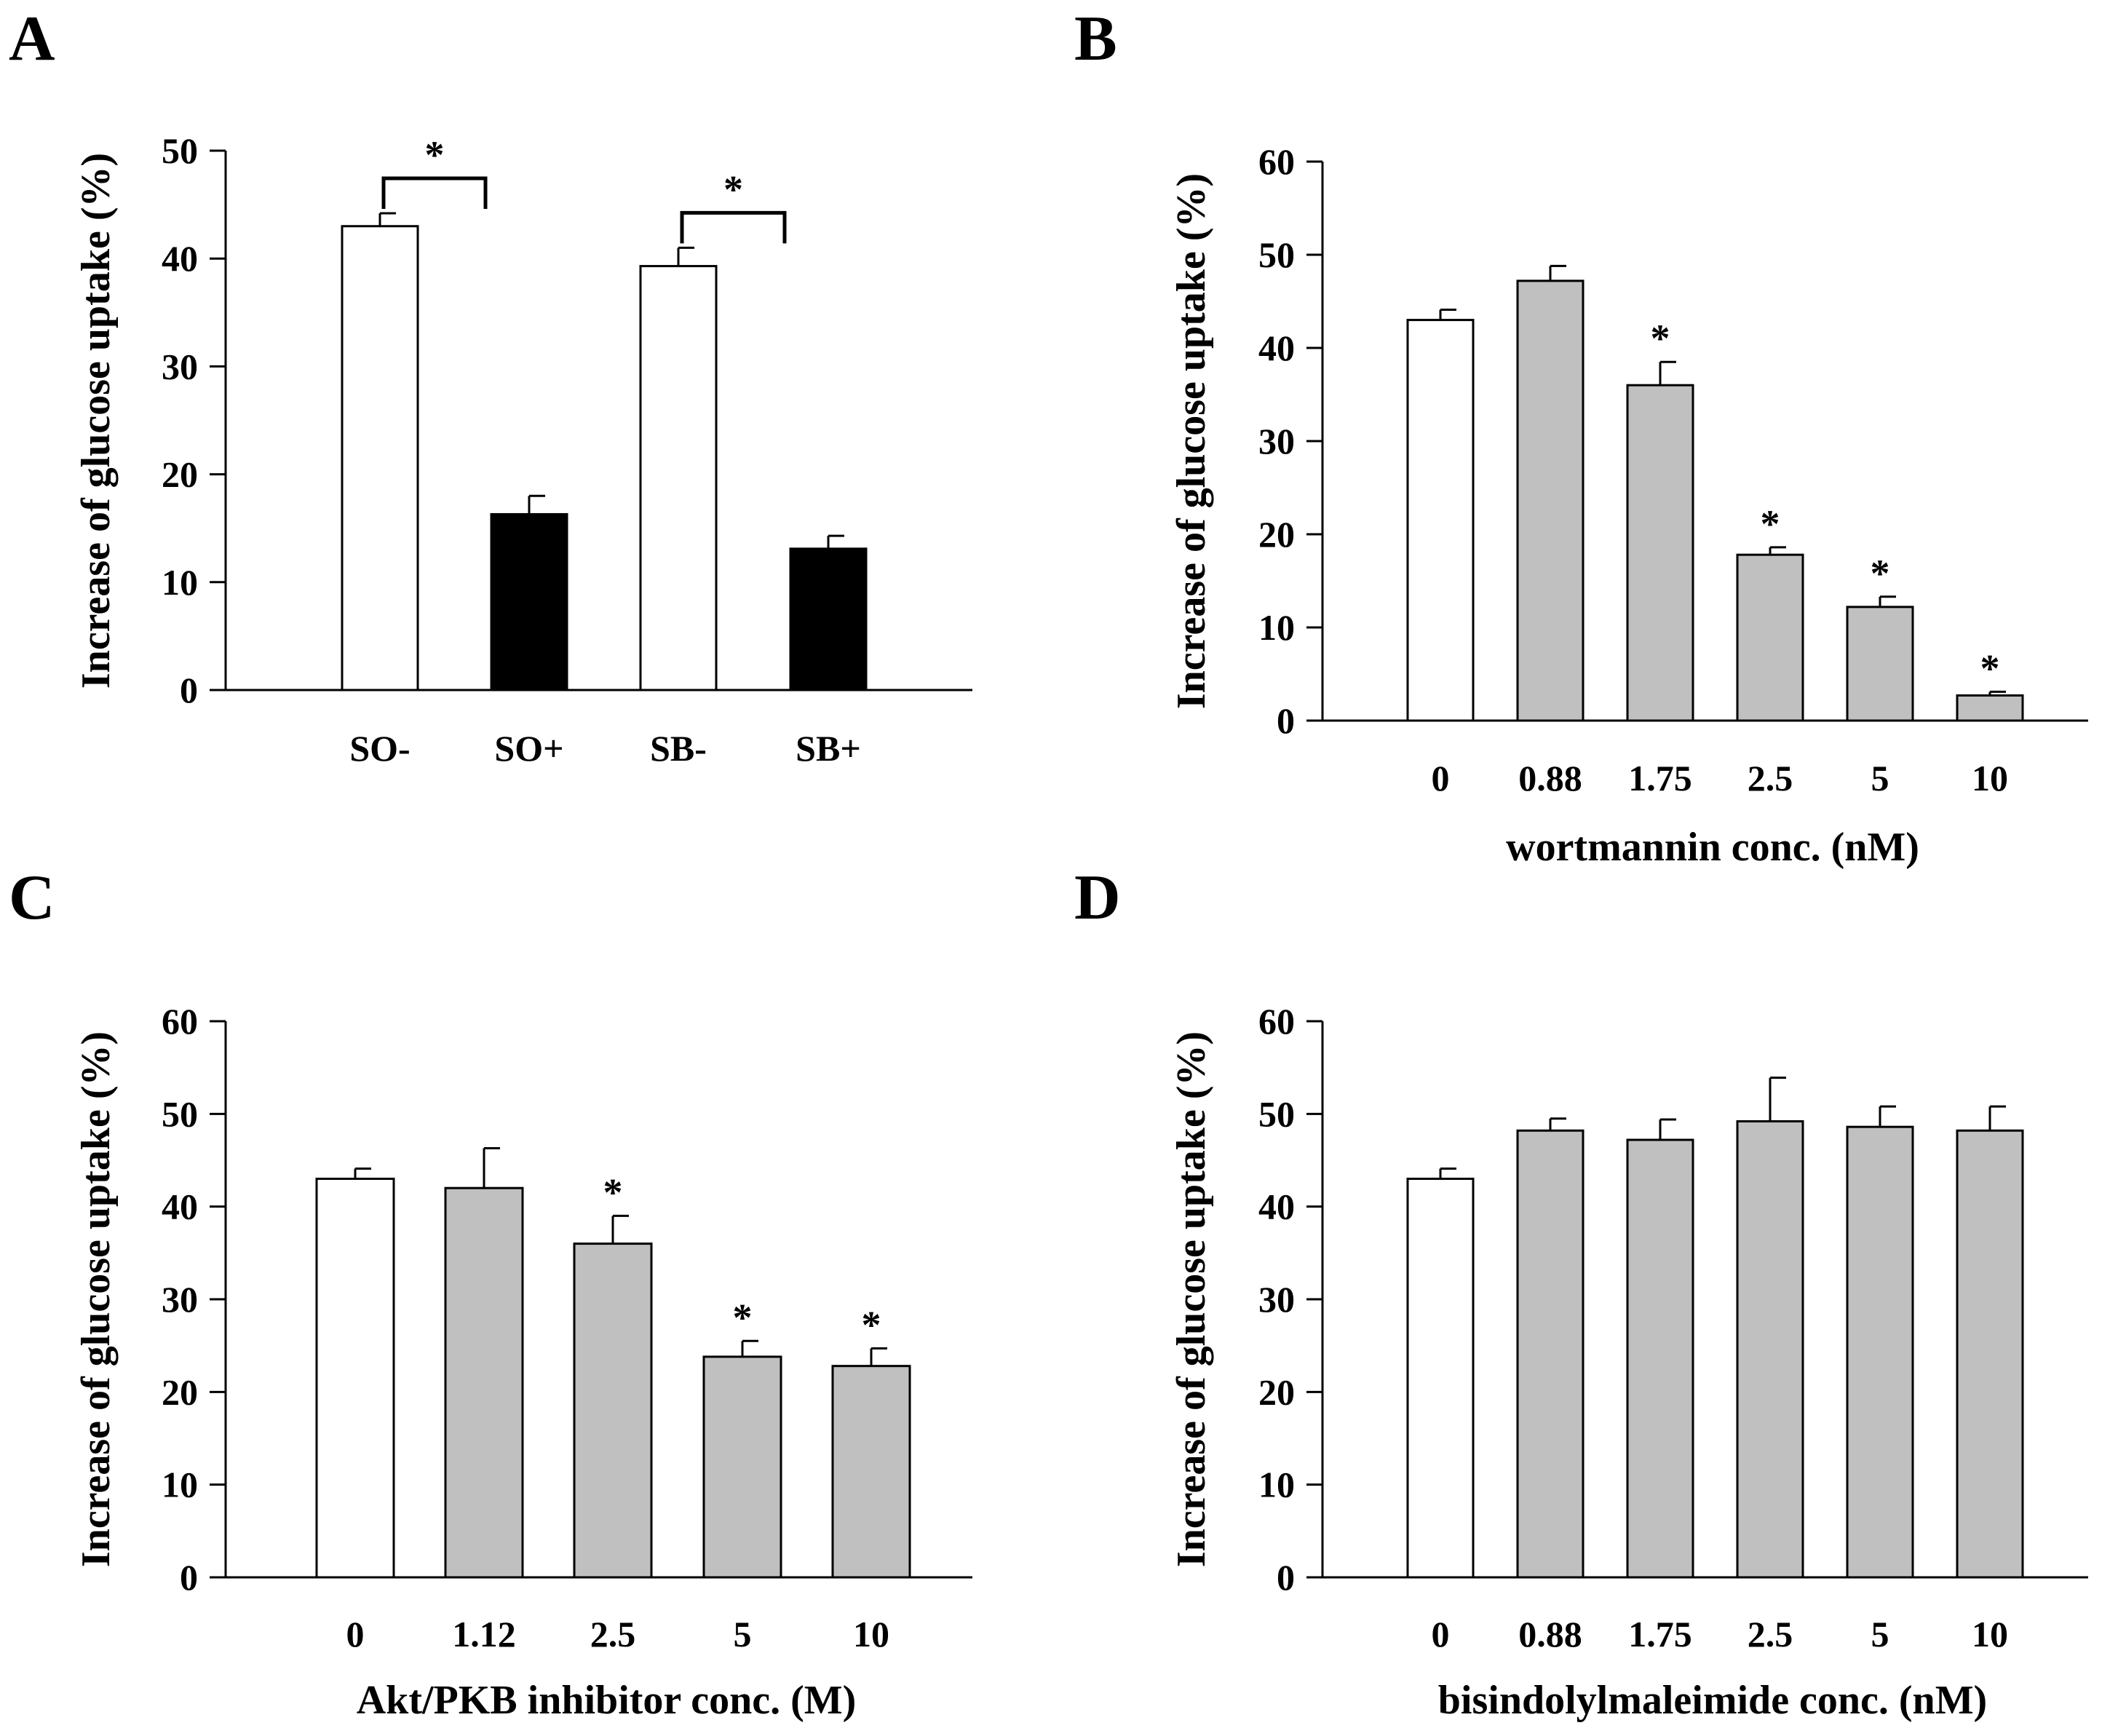 This screenshot has height=1736, width=2102. I want to click on x-axis-title: Akt/PKB inhibitor conc. (M), so click(607, 1700).